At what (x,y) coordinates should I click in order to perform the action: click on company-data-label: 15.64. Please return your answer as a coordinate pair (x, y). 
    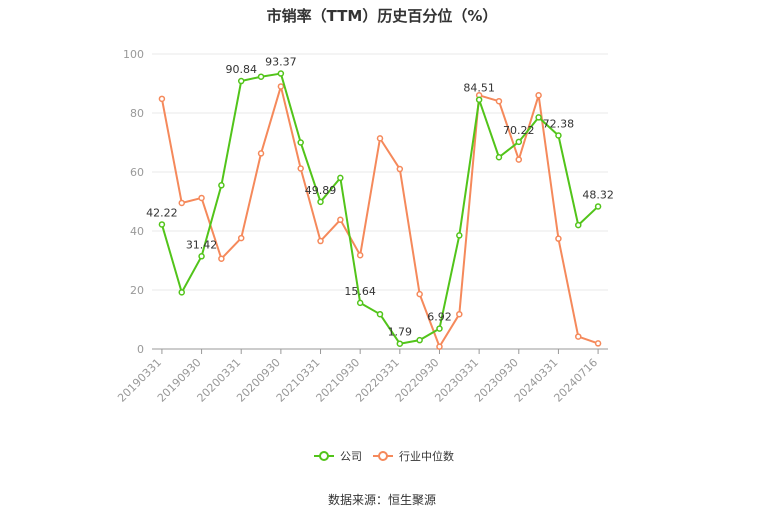
    Looking at the image, I should click on (360, 291).